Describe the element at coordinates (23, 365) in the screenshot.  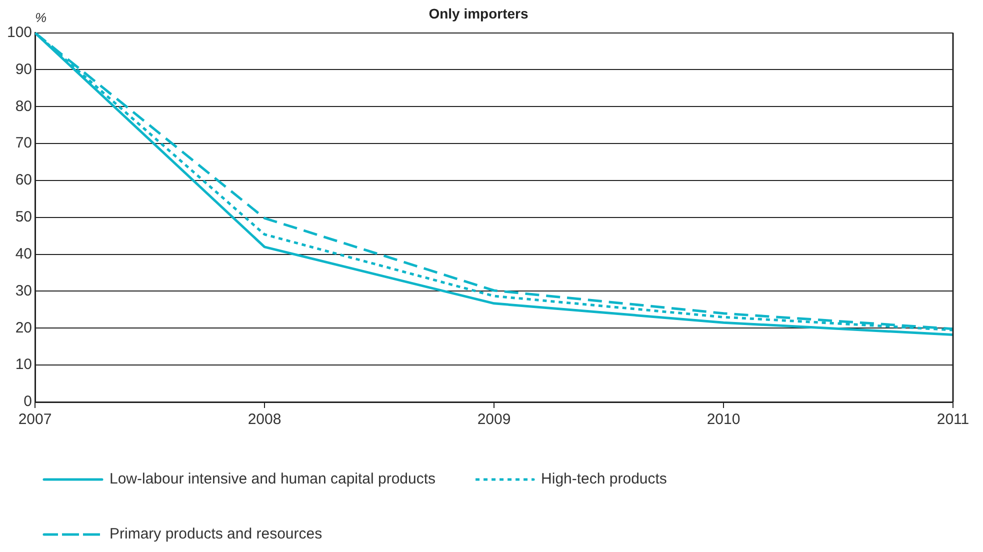
I see `y-tick-label: 10` at that location.